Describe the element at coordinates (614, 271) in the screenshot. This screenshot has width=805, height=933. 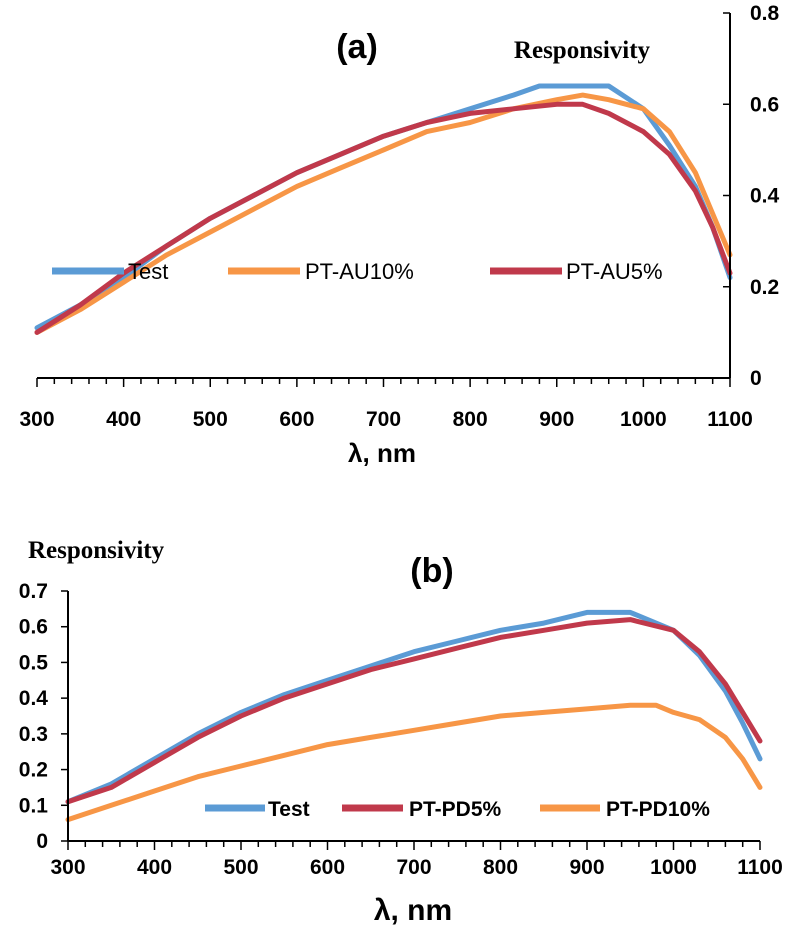
I see `legend-label-pt-au5: PT-AU5%` at that location.